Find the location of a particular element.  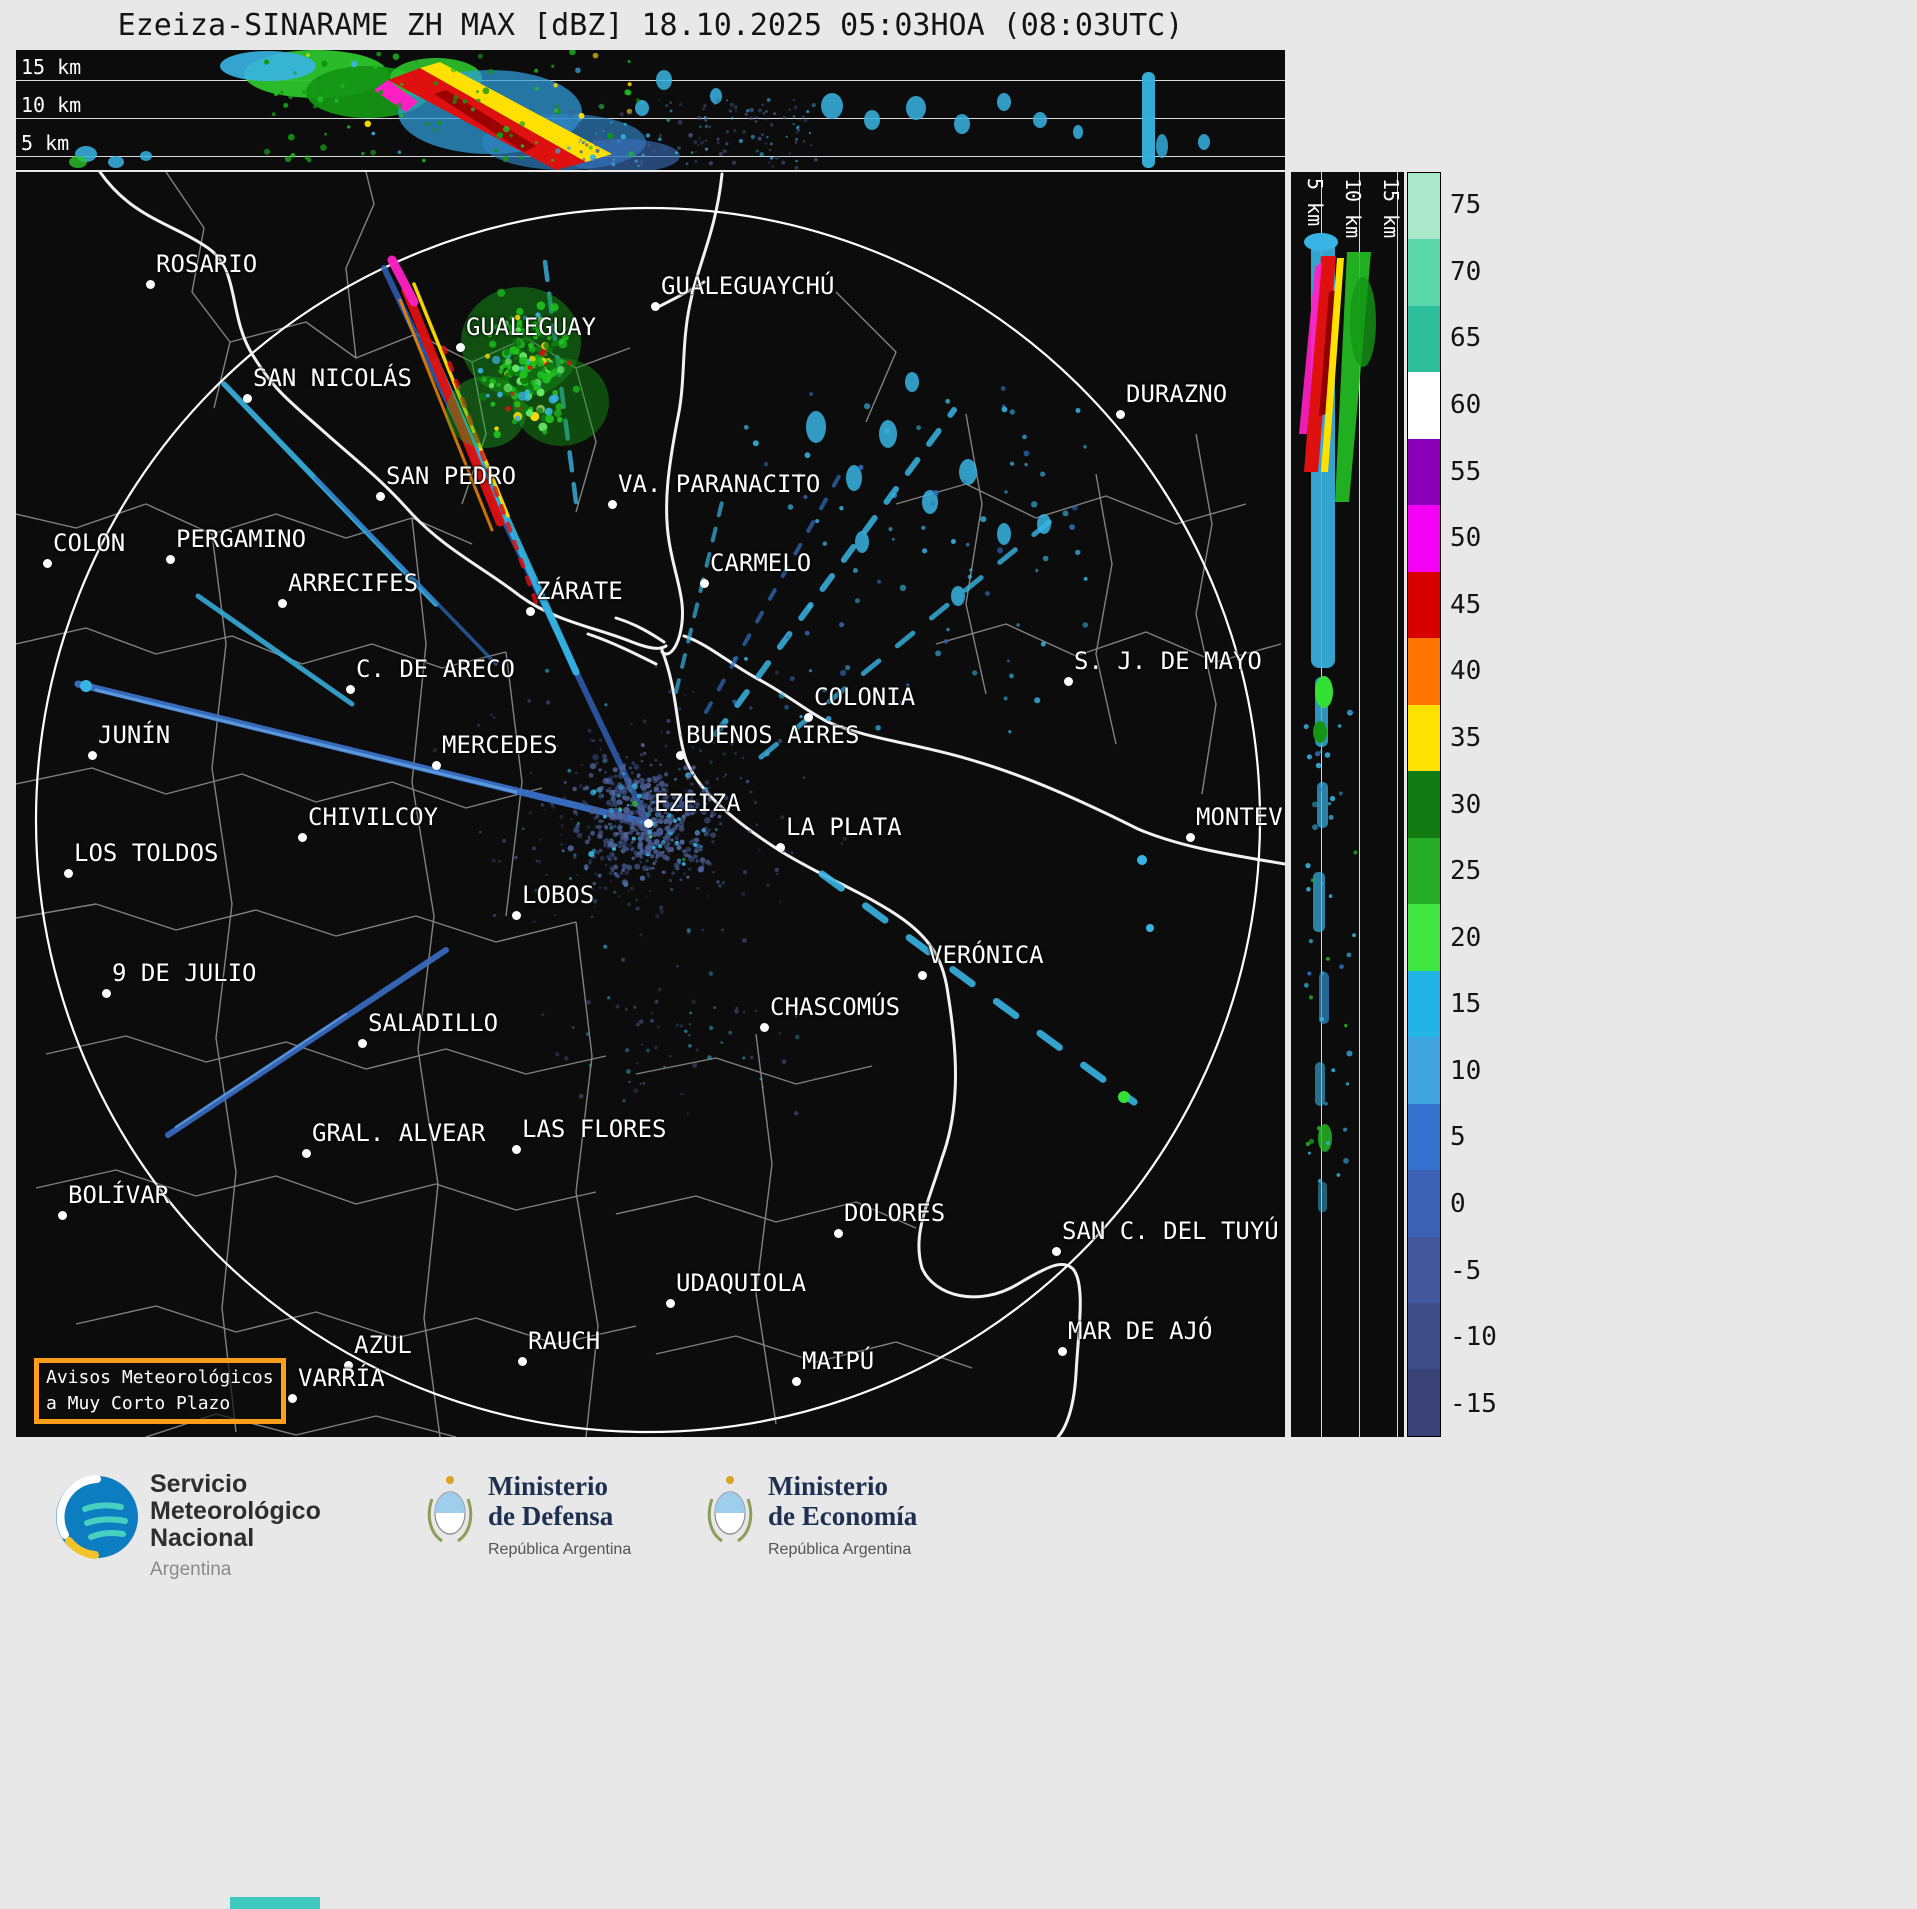

city-label: JUNÍN is located at coordinates (134, 735).